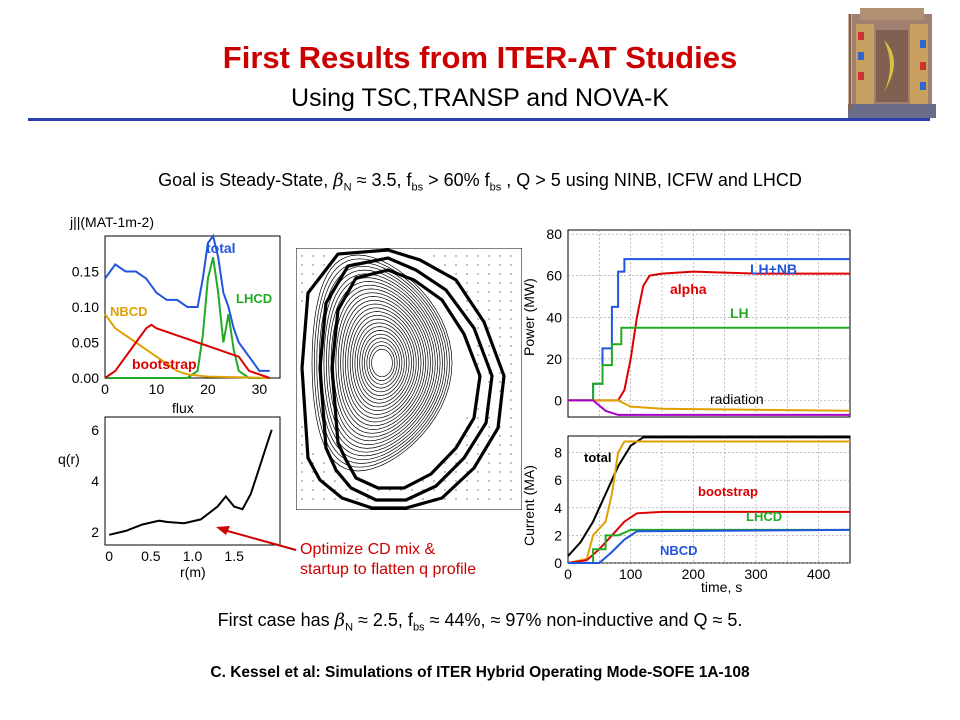  Describe the element at coordinates (631, 574) in the screenshot. I see `chart4-xtick-label: 100` at that location.